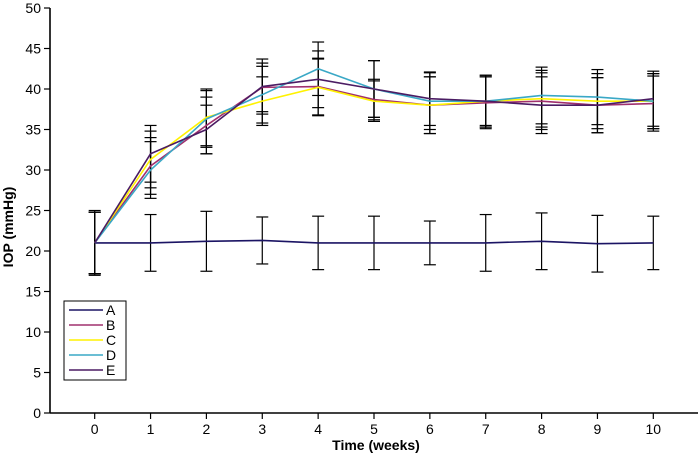  What do you see at coordinates (376, 445) in the screenshot?
I see `x-axis-title: Time (weeks)` at bounding box center [376, 445].